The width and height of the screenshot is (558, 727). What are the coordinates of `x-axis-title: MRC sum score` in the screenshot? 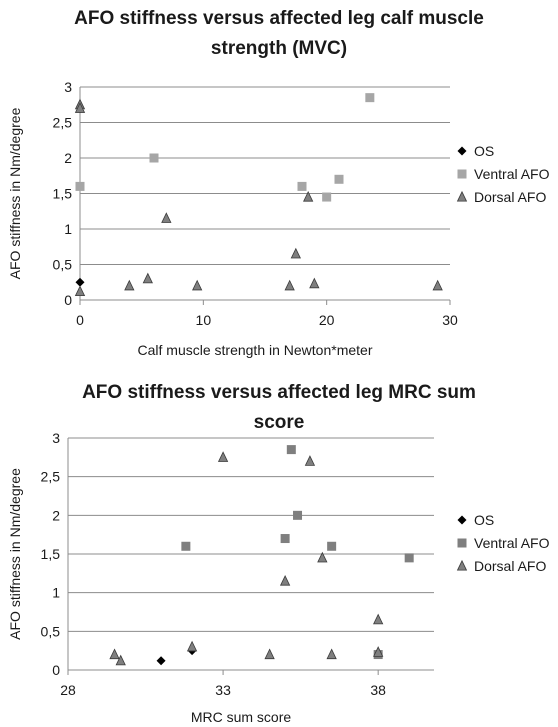 It's located at (241, 717).